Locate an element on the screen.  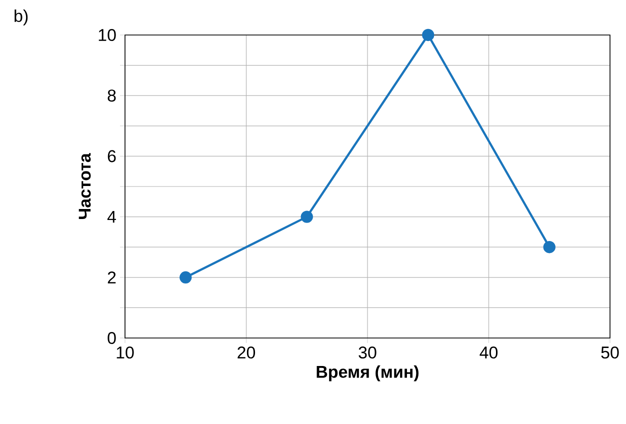
x-tick-label: 40 is located at coordinates (489, 352).